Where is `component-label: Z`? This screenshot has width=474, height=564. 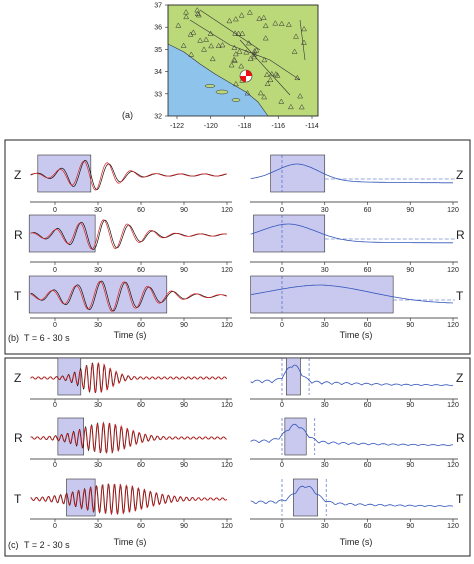
component-label: Z is located at coordinates (17, 378).